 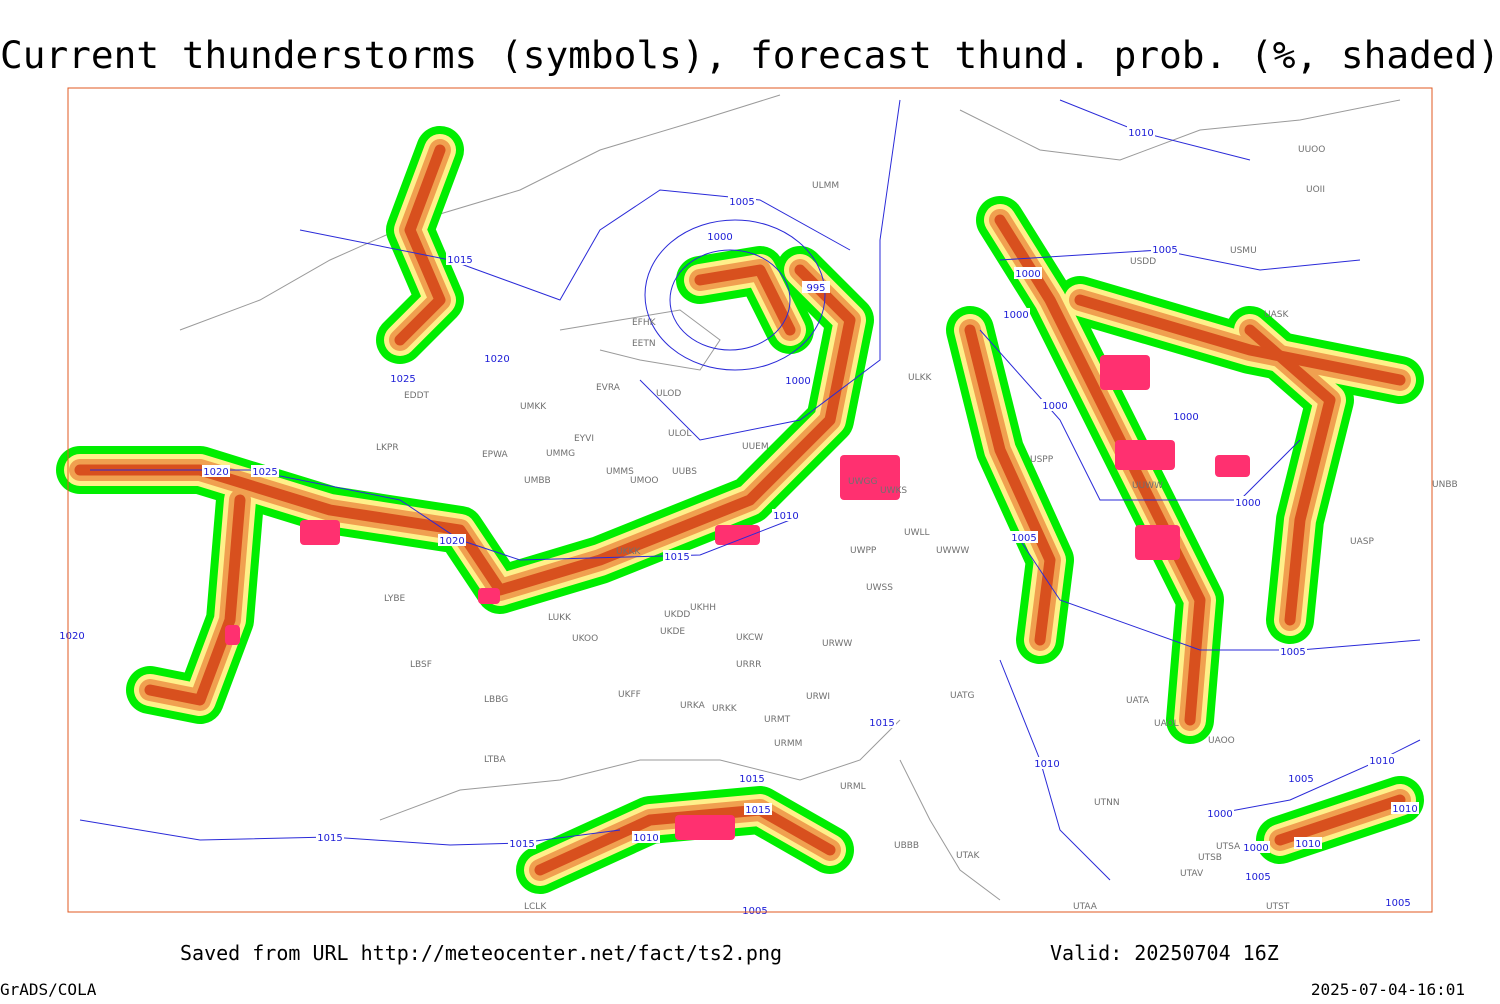 I want to click on station-label: LYBE, so click(x=394, y=599).